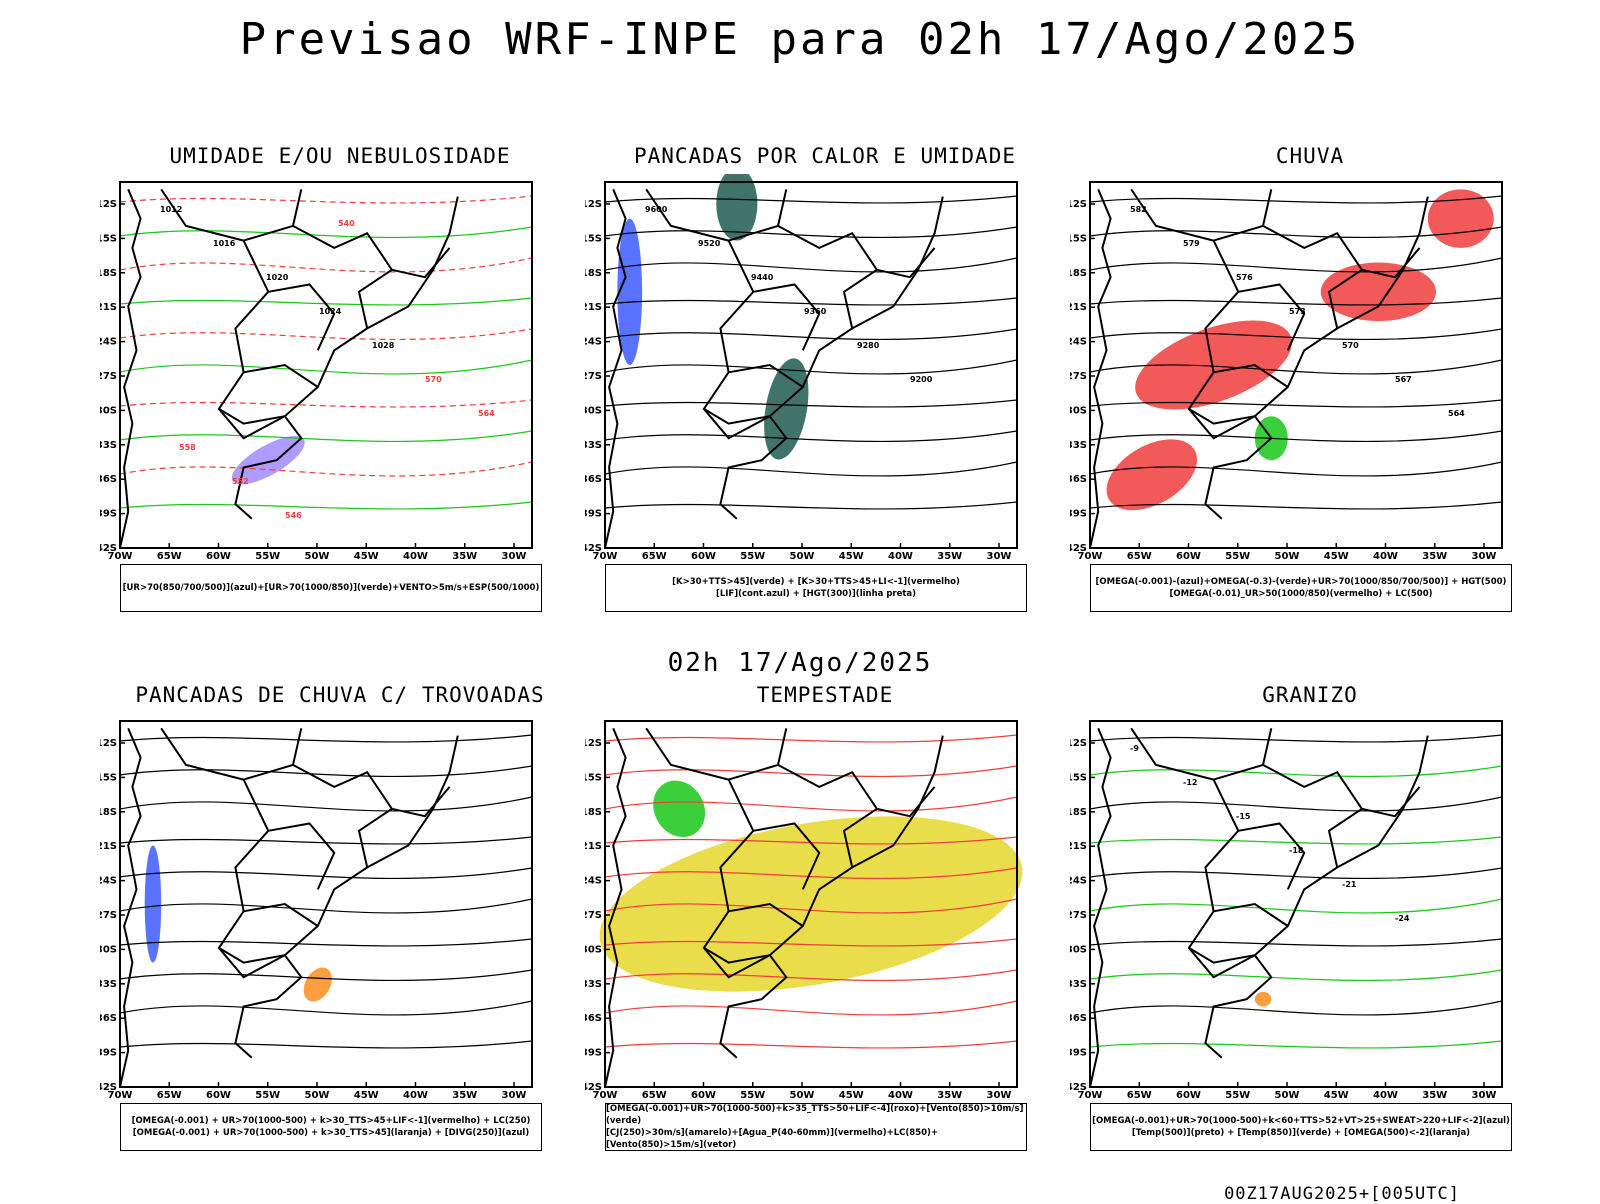 Image resolution: width=1600 pixels, height=1204 pixels. I want to click on panel-title: PANCADAS POR CALOR E UMIDADE, so click(824, 156).